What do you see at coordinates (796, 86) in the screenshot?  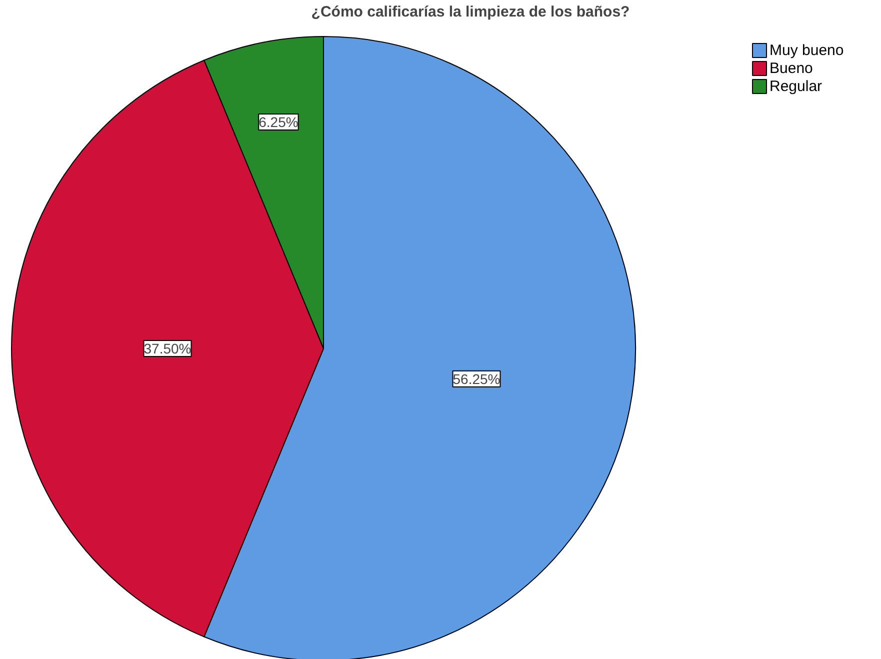 I see `legend-label: Regular` at bounding box center [796, 86].